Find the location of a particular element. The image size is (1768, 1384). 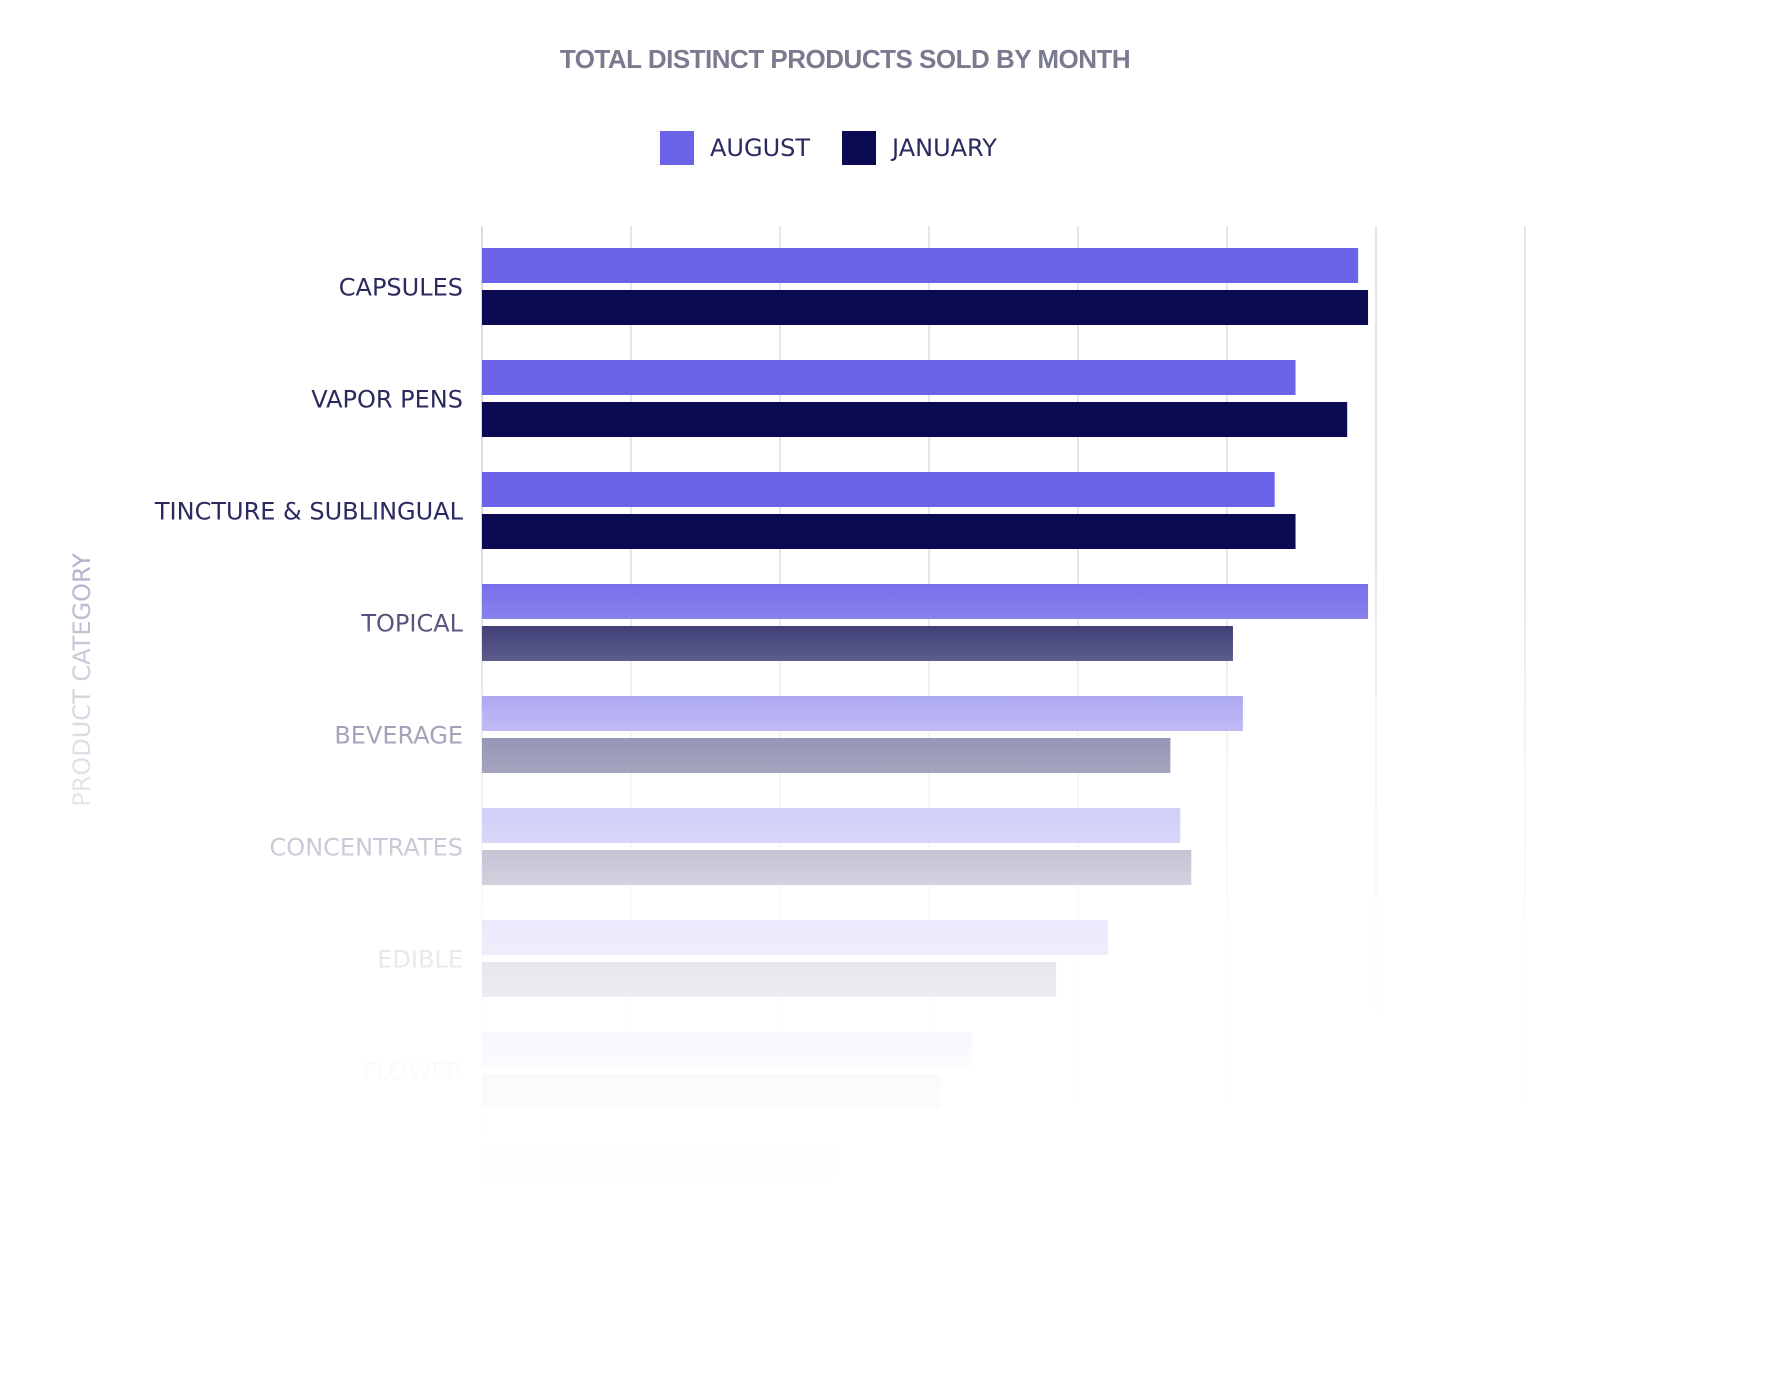

legend-swatch-january is located at coordinates (859, 148).